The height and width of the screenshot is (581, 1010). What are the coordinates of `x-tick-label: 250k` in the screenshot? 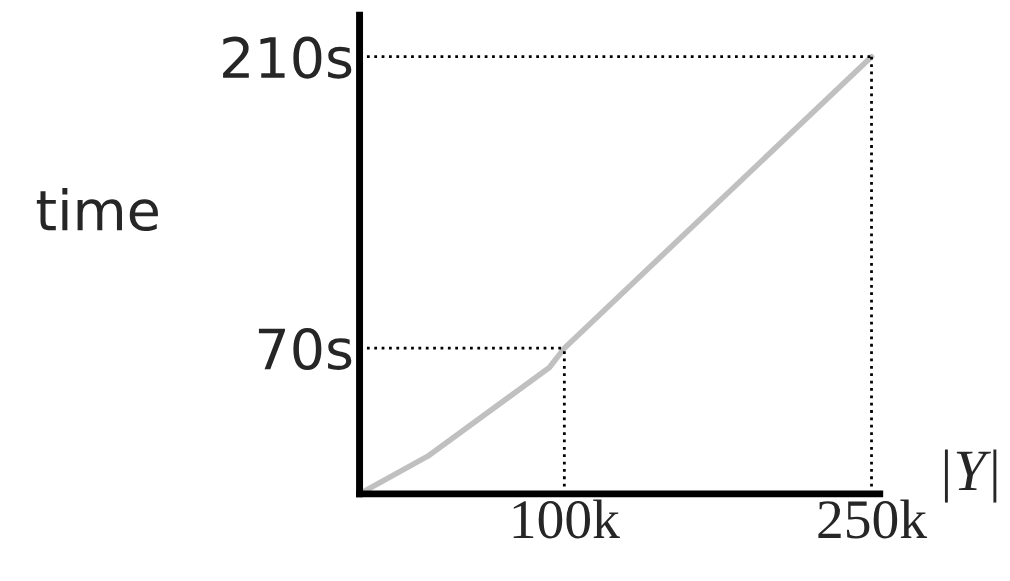 It's located at (873, 519).